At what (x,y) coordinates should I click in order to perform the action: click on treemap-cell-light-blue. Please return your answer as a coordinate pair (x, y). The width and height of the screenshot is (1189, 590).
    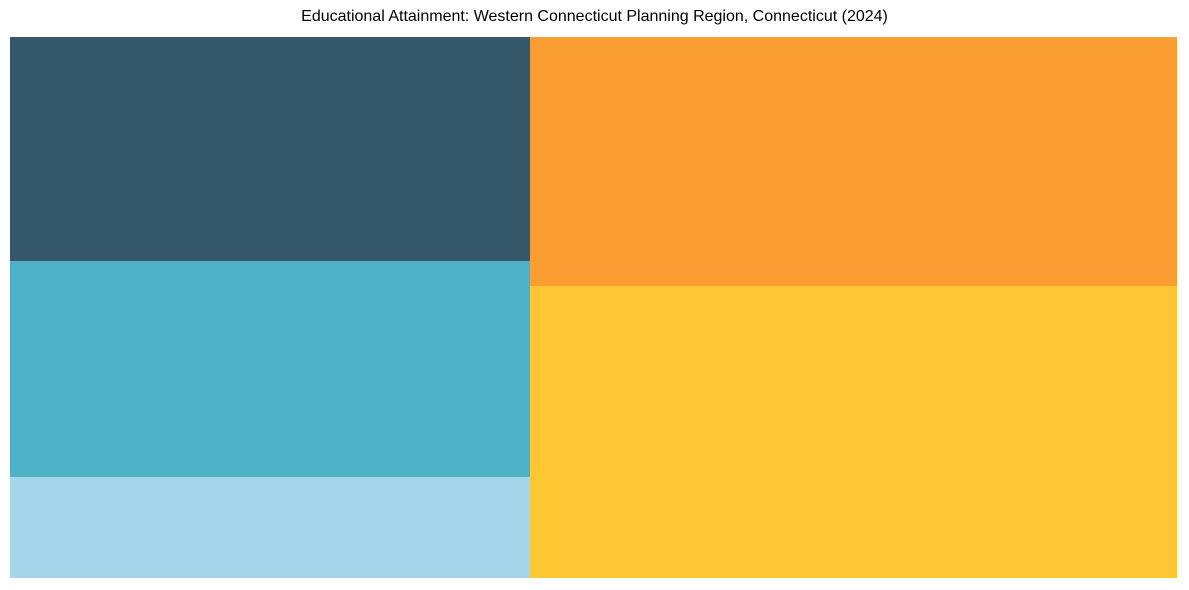
    Looking at the image, I should click on (270, 527).